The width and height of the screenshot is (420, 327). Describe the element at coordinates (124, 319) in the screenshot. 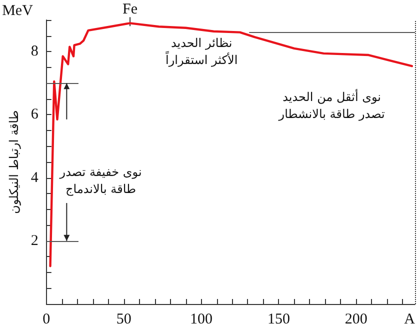

I see `x-tick-label: 50` at that location.